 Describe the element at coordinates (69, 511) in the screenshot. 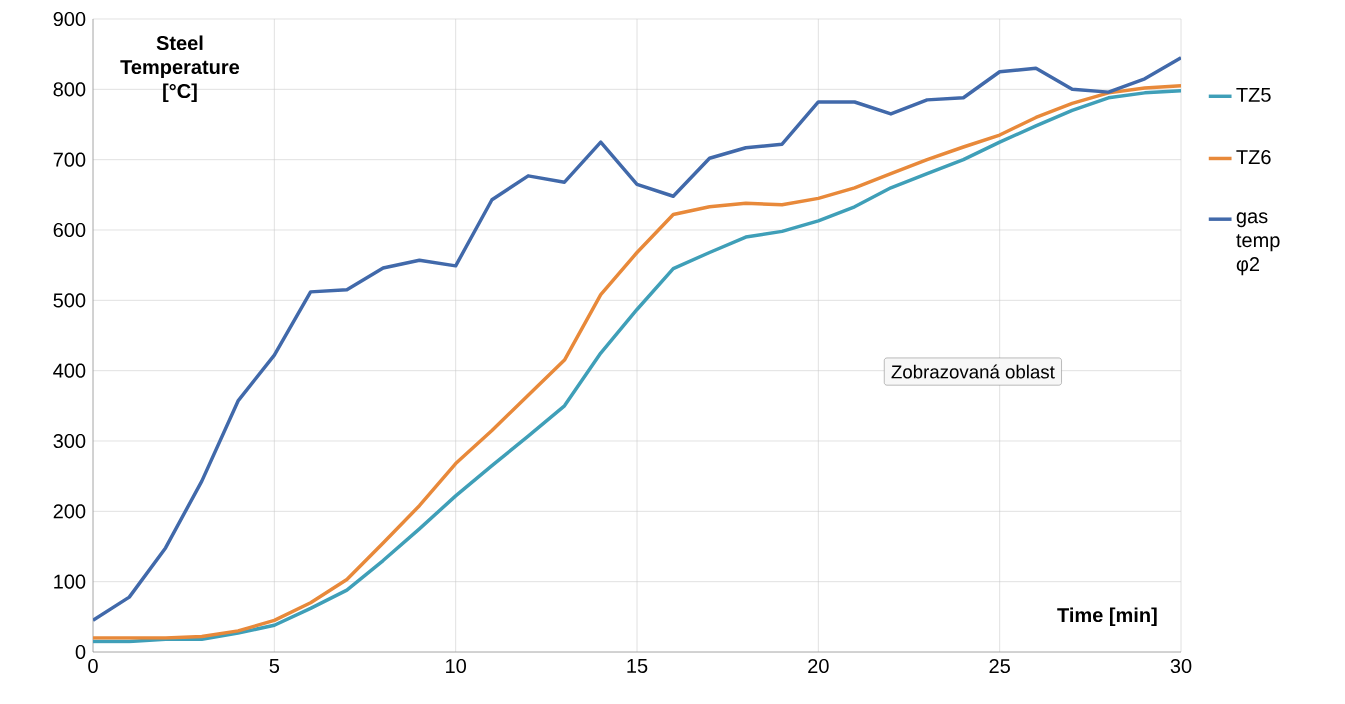

I see `y-tick-label: 200` at that location.